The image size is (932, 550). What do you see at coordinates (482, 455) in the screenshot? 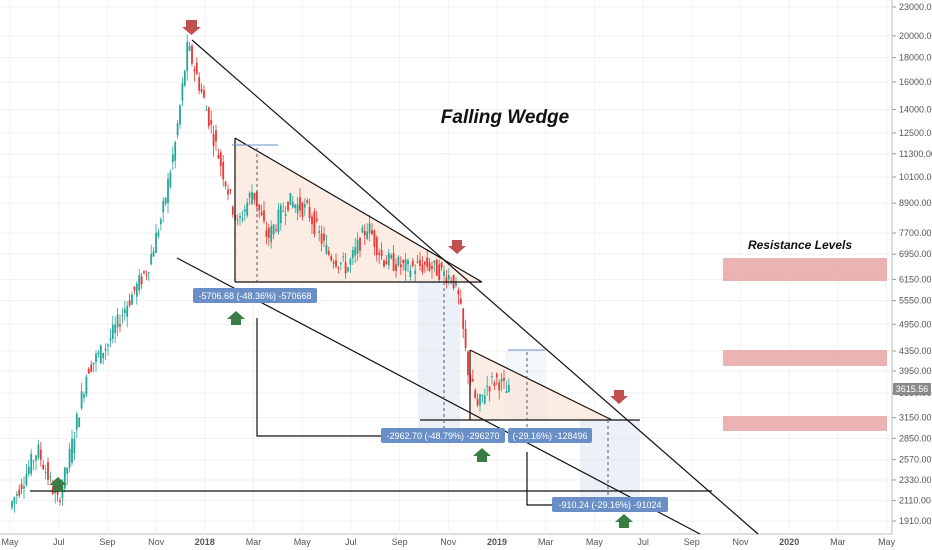
I see `arrow-up-icon` at bounding box center [482, 455].